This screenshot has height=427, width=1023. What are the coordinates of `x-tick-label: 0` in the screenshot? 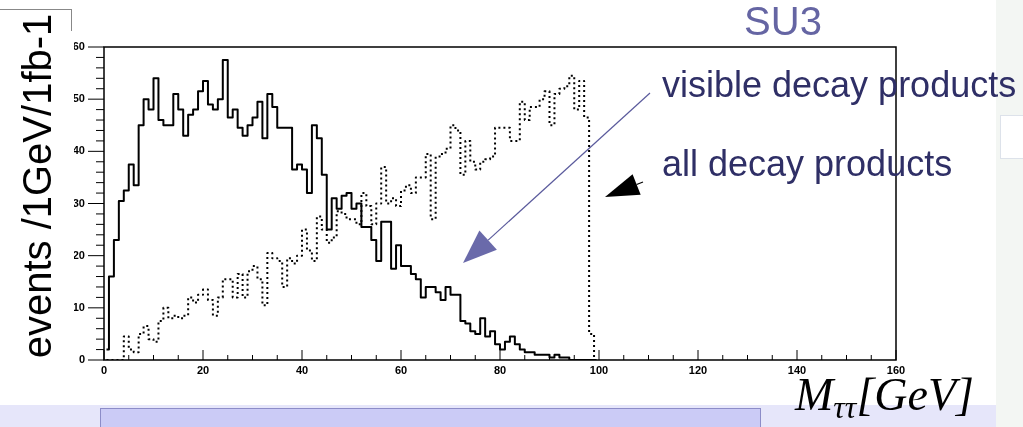 It's located at (104, 369).